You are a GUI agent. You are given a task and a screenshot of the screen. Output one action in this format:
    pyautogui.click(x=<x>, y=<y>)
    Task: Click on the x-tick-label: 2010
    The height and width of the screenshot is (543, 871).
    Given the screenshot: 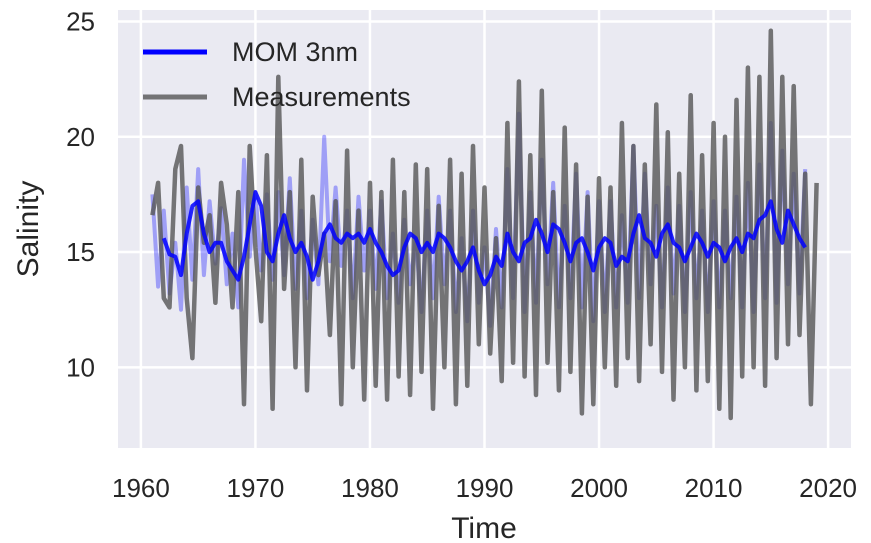 What is the action you would take?
    pyautogui.click(x=714, y=488)
    